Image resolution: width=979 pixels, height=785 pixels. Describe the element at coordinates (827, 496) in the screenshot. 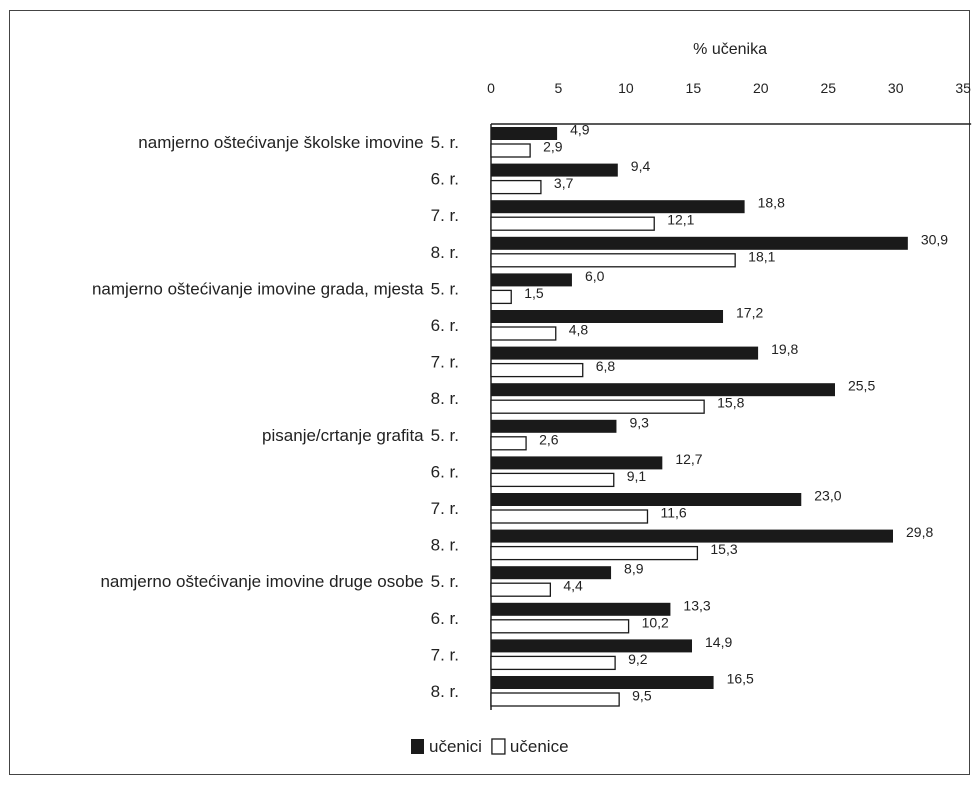

I see `data-label: 23,0` at that location.